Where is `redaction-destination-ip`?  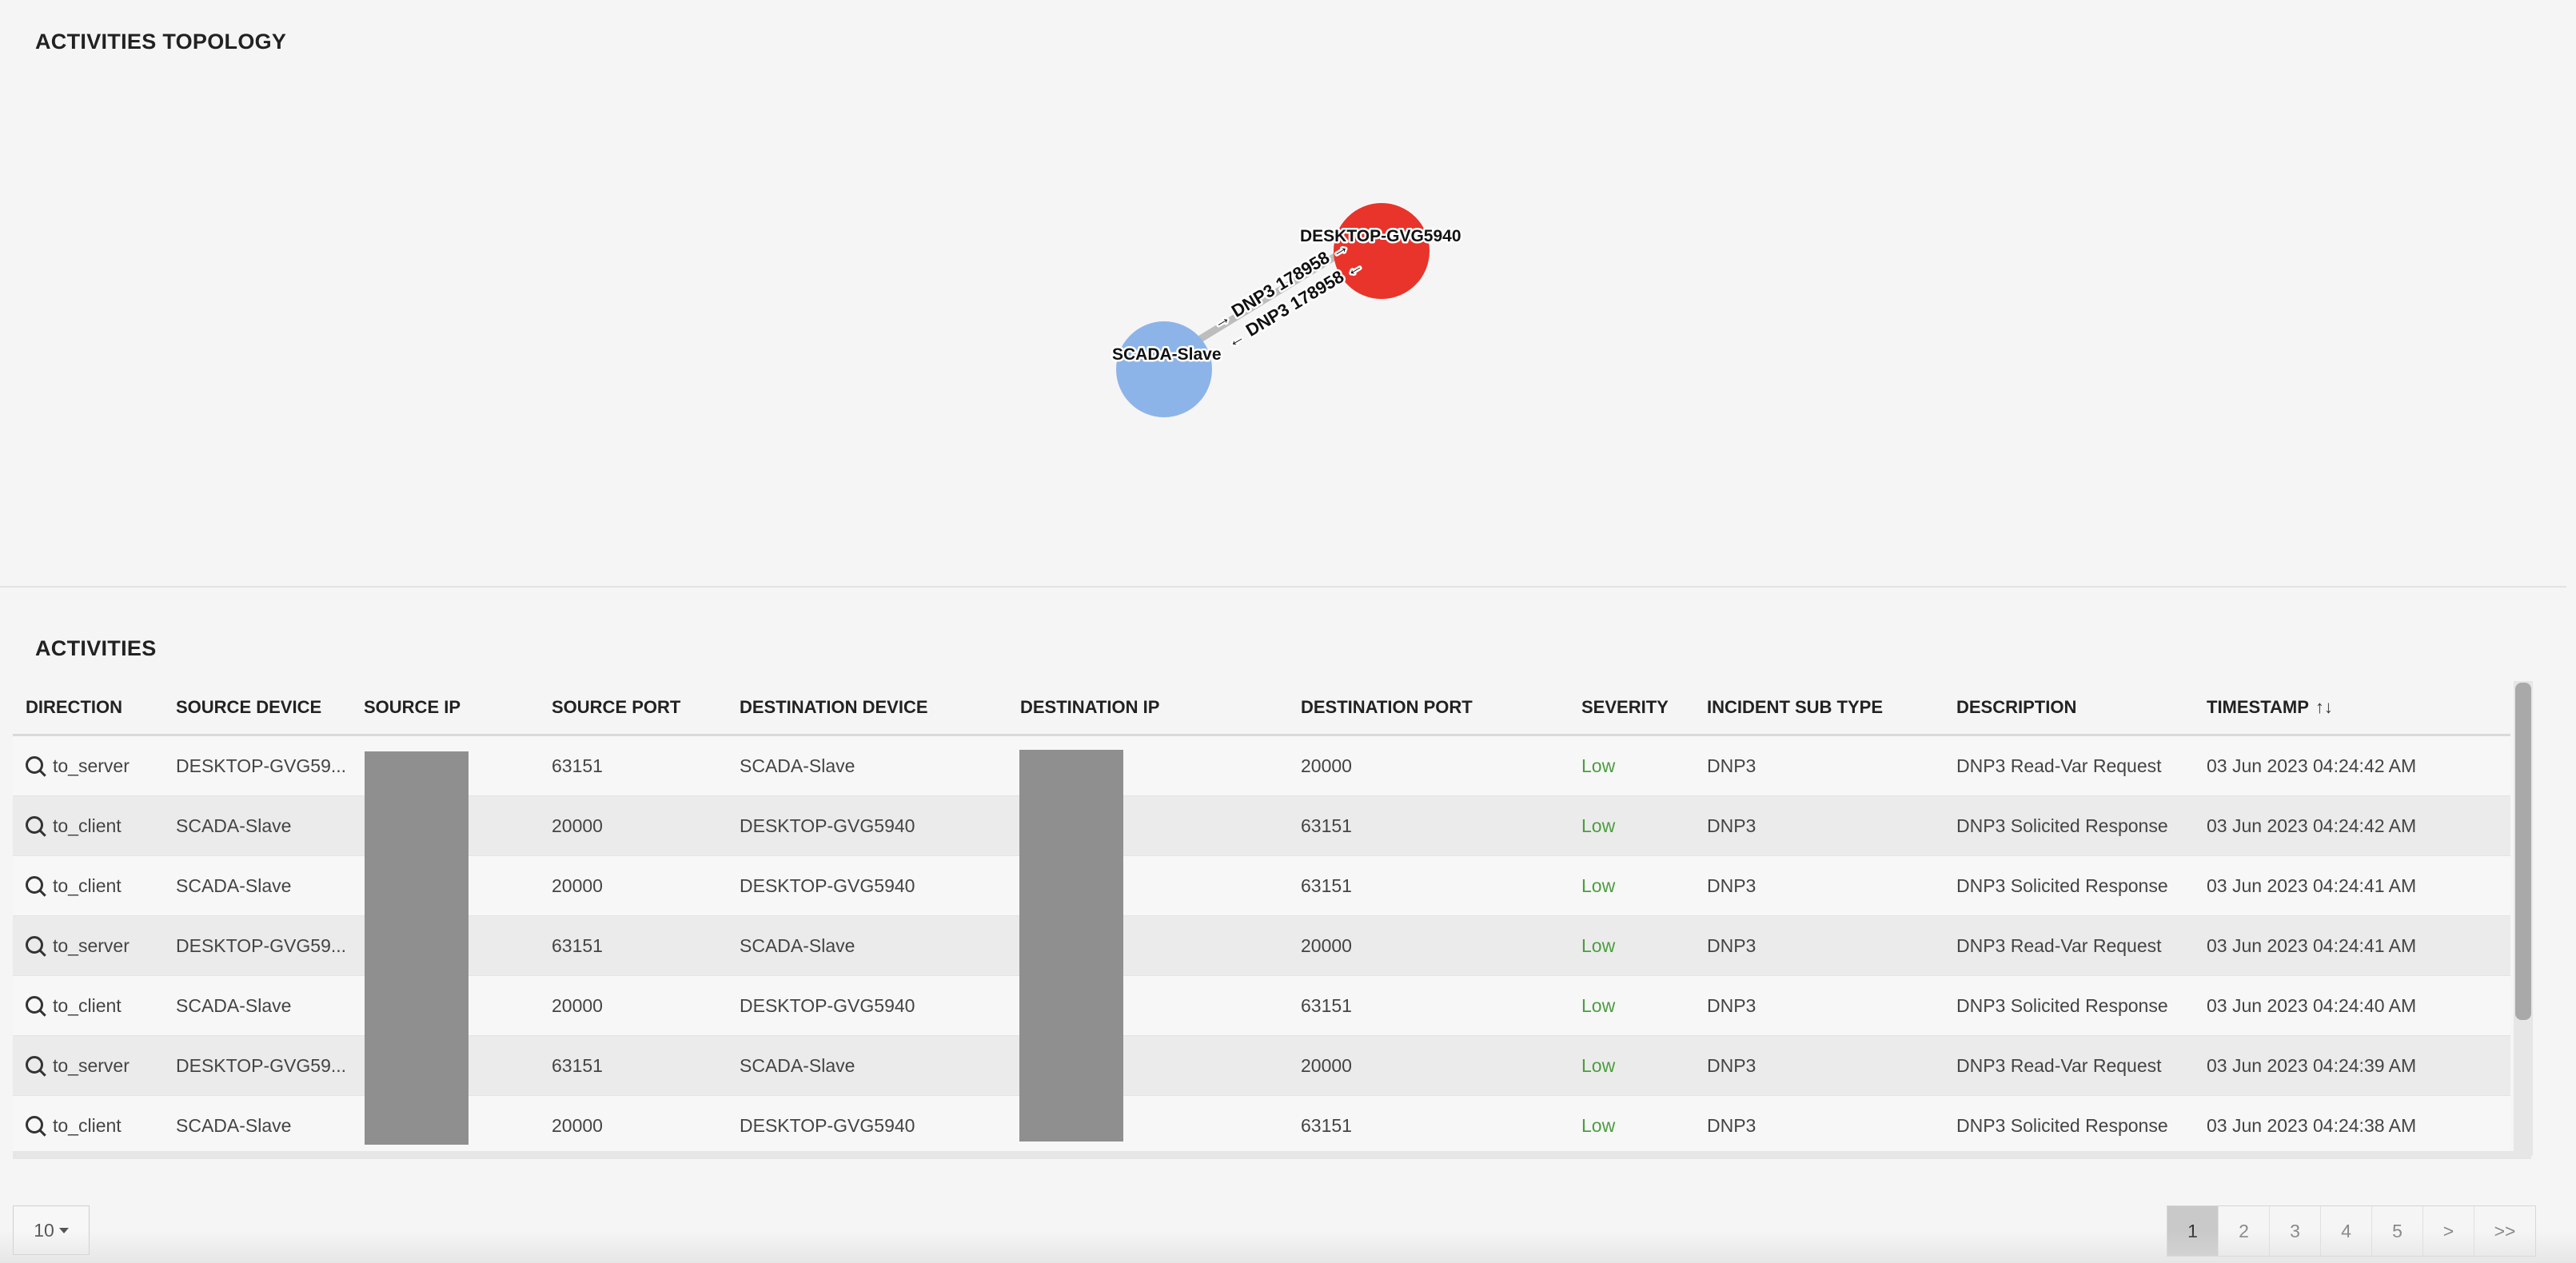
redaction-destination-ip is located at coordinates (1071, 945).